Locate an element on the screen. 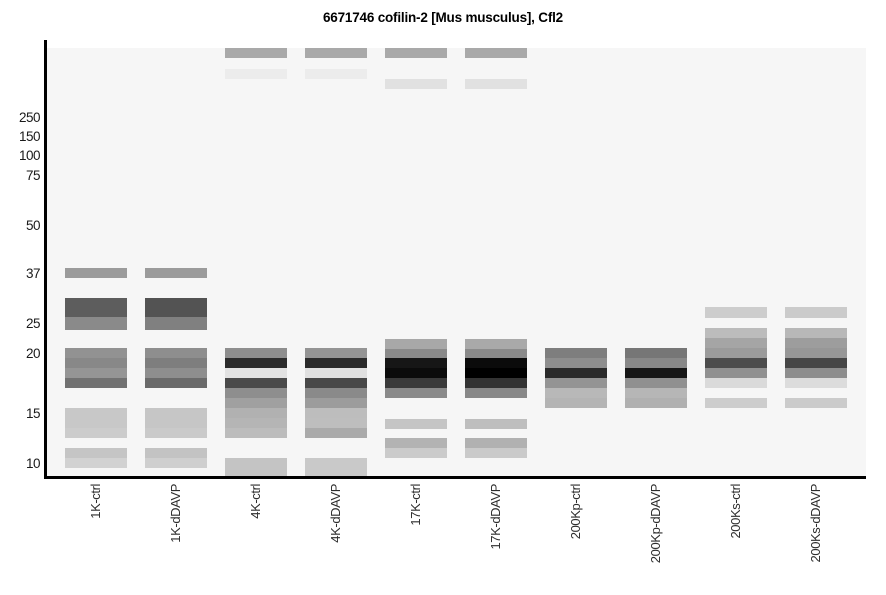 This screenshot has height=595, width=886. y-tick-label: 10 is located at coordinates (33, 463).